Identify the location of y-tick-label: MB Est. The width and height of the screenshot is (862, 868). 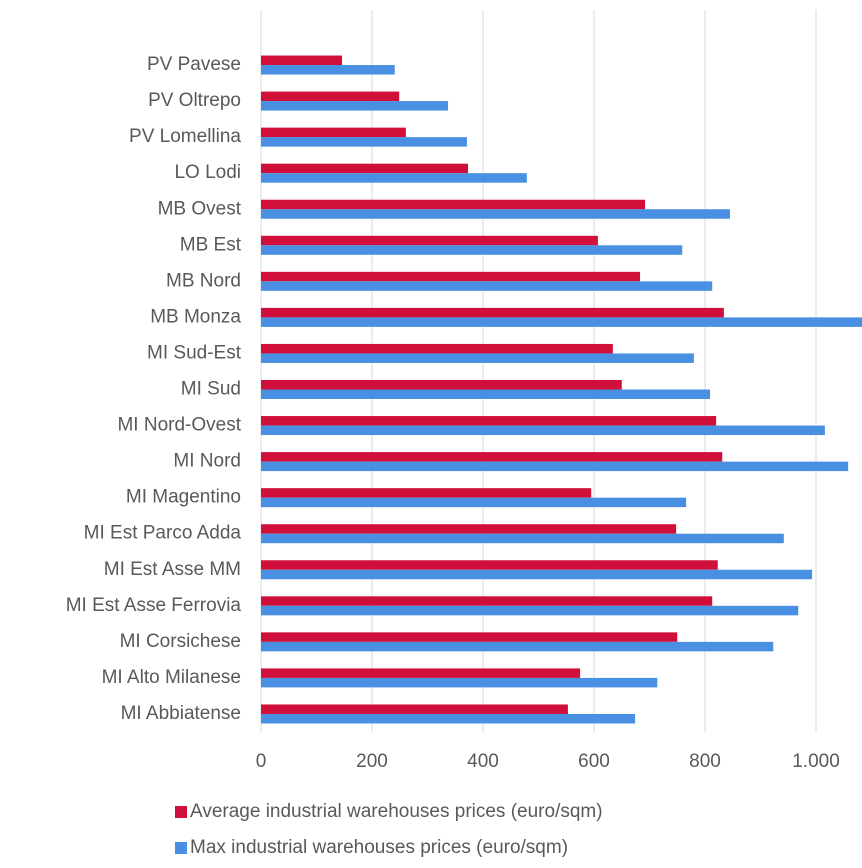
(211, 244).